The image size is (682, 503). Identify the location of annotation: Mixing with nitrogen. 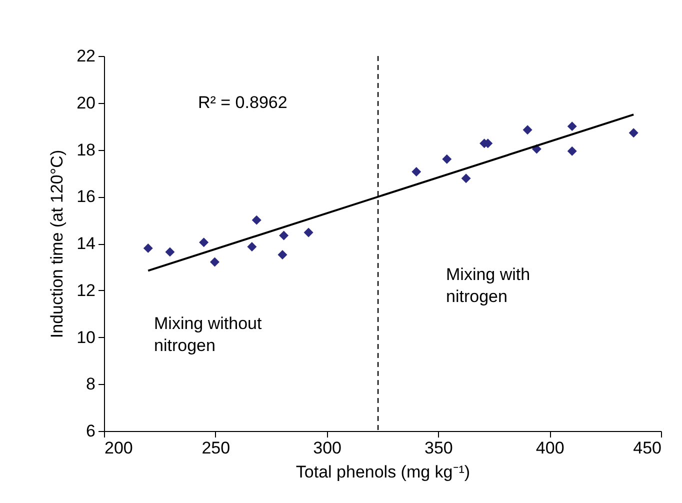
(488, 285).